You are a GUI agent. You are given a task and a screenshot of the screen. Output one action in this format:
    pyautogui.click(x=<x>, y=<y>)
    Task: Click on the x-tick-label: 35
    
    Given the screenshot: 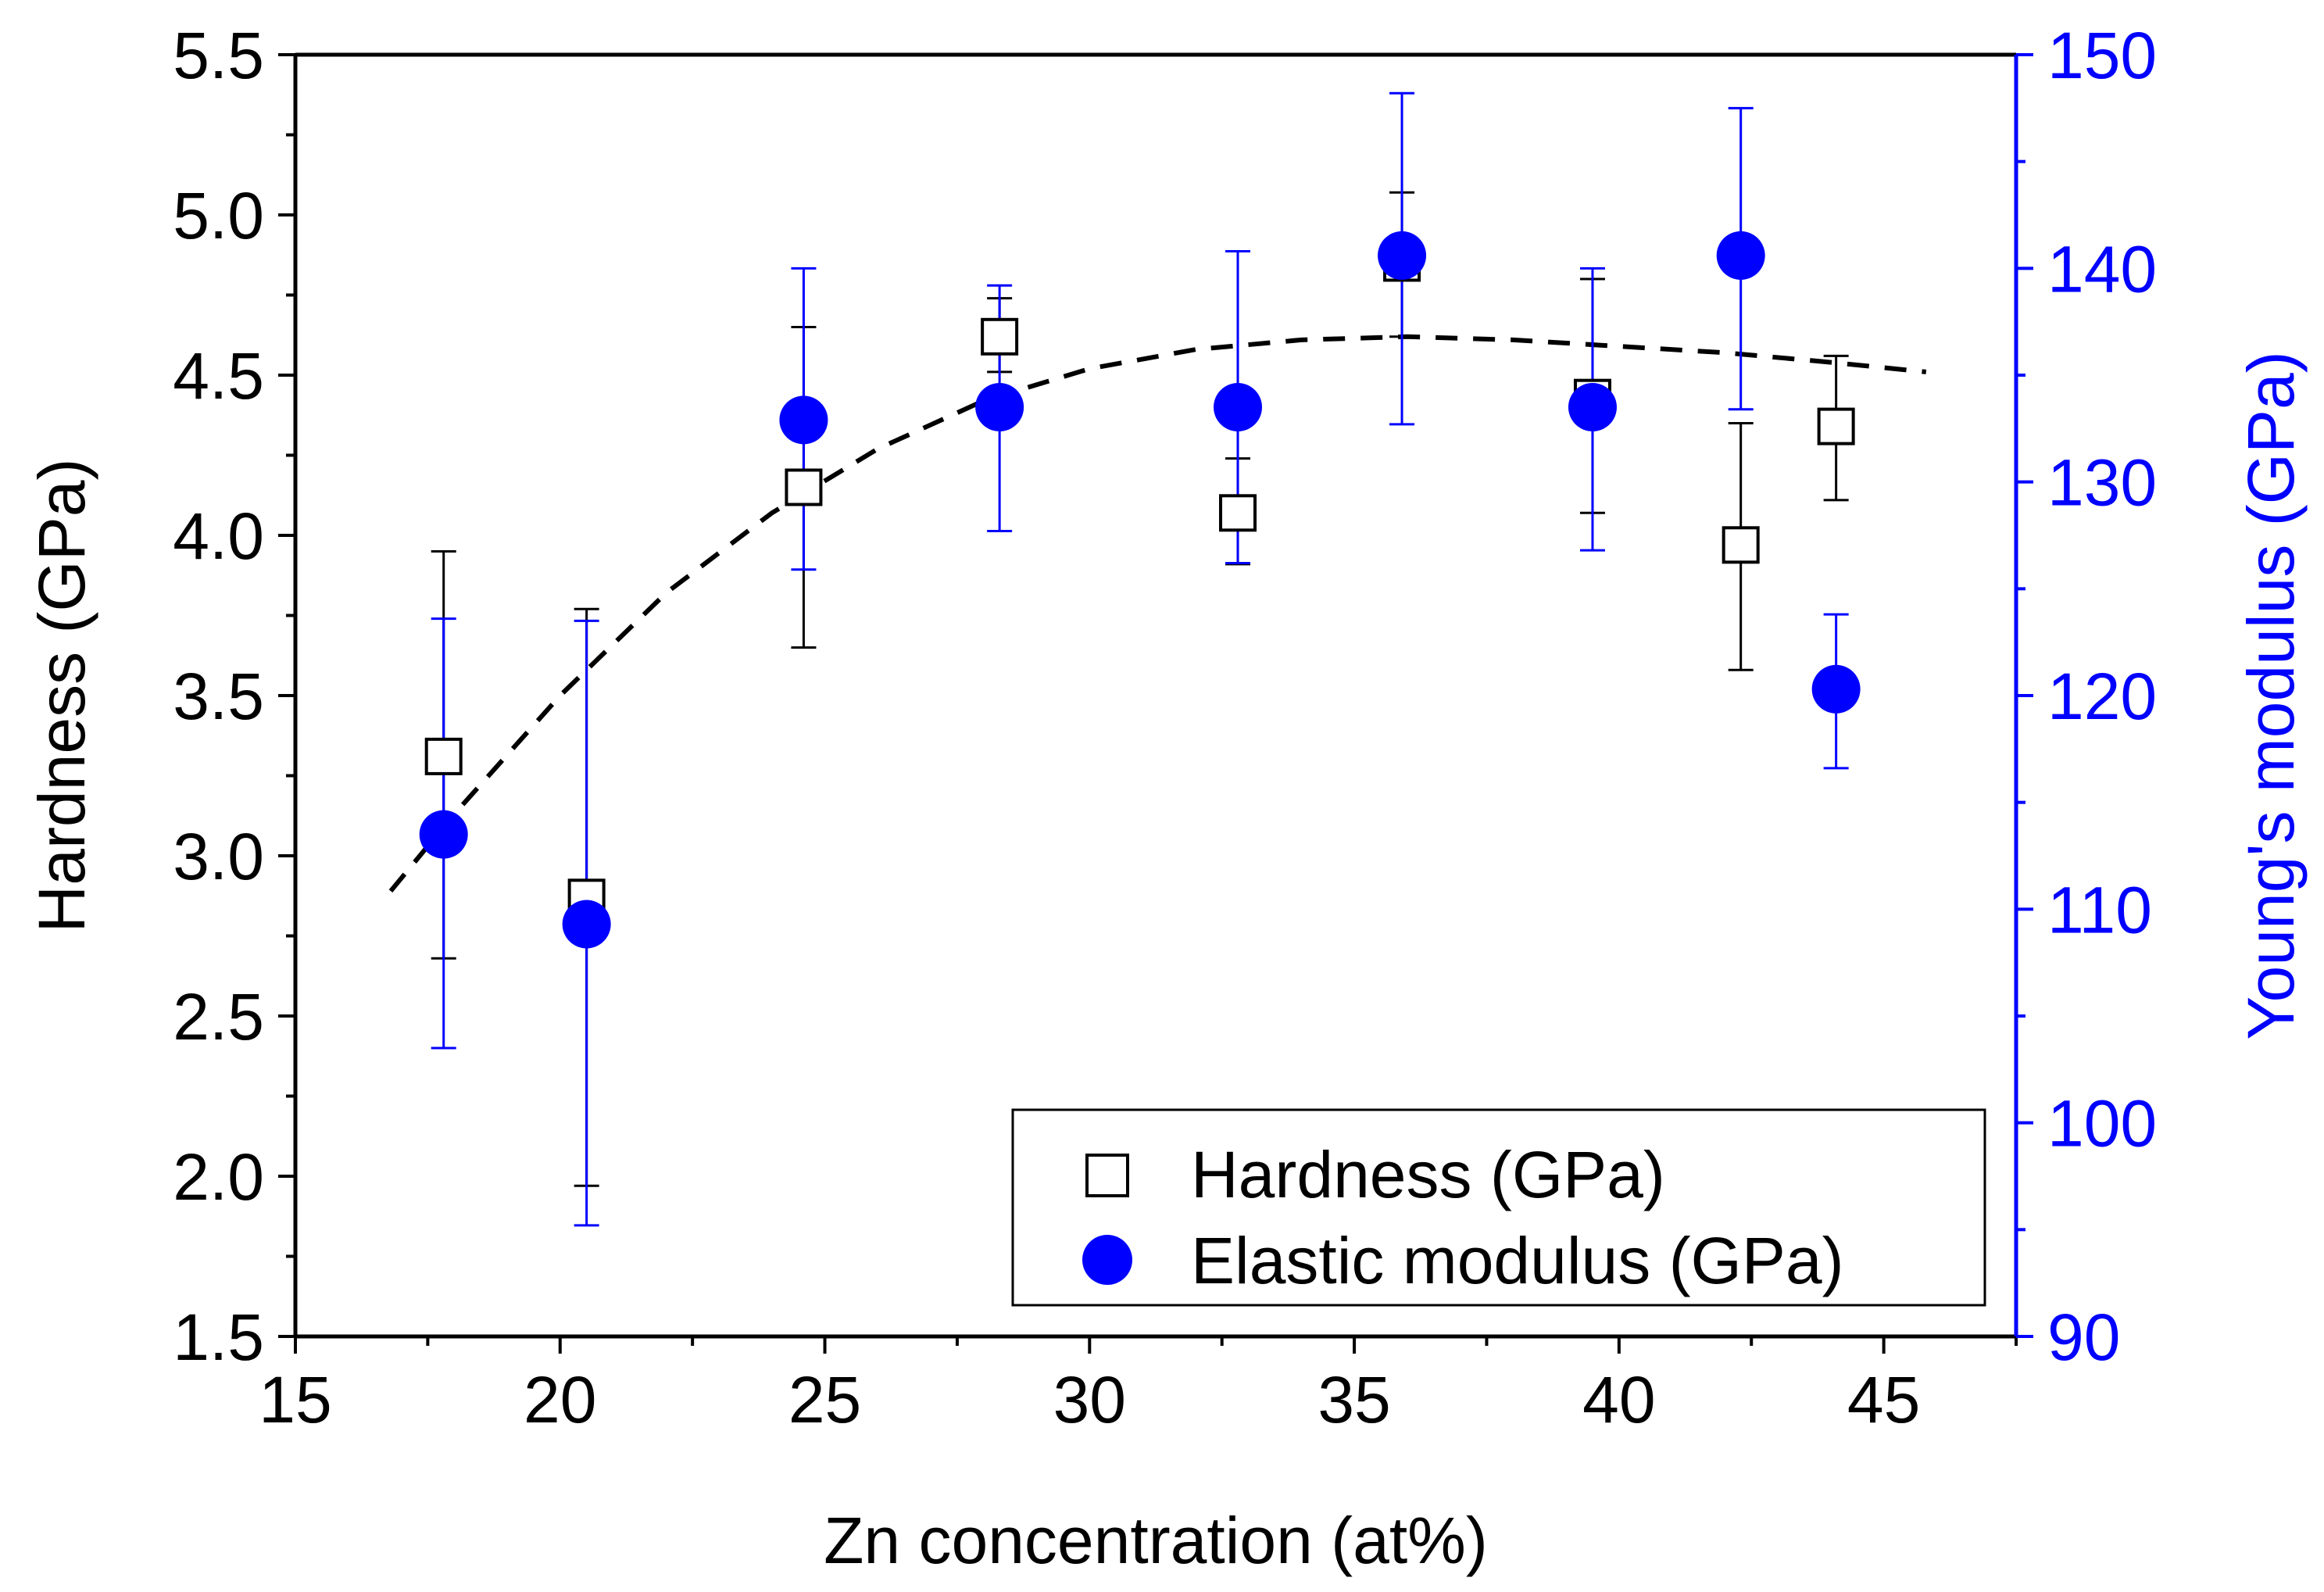 What is the action you would take?
    pyautogui.click(x=1354, y=1399)
    